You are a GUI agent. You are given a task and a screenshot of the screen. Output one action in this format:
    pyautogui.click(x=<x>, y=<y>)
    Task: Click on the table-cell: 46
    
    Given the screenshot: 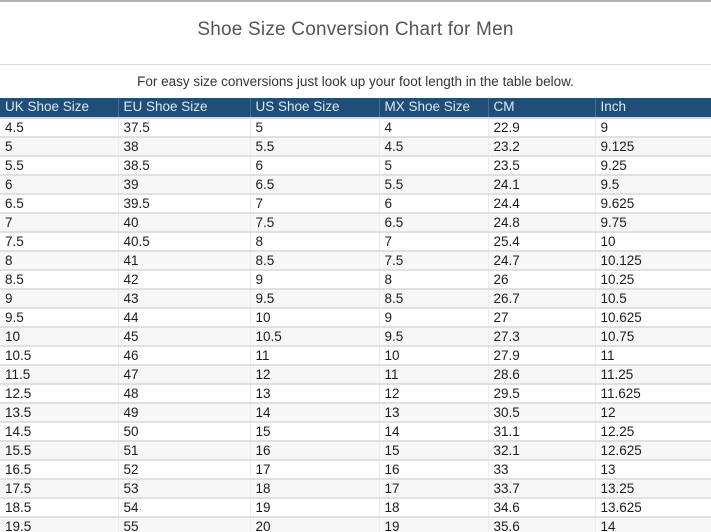 What is the action you would take?
    pyautogui.click(x=183, y=355)
    